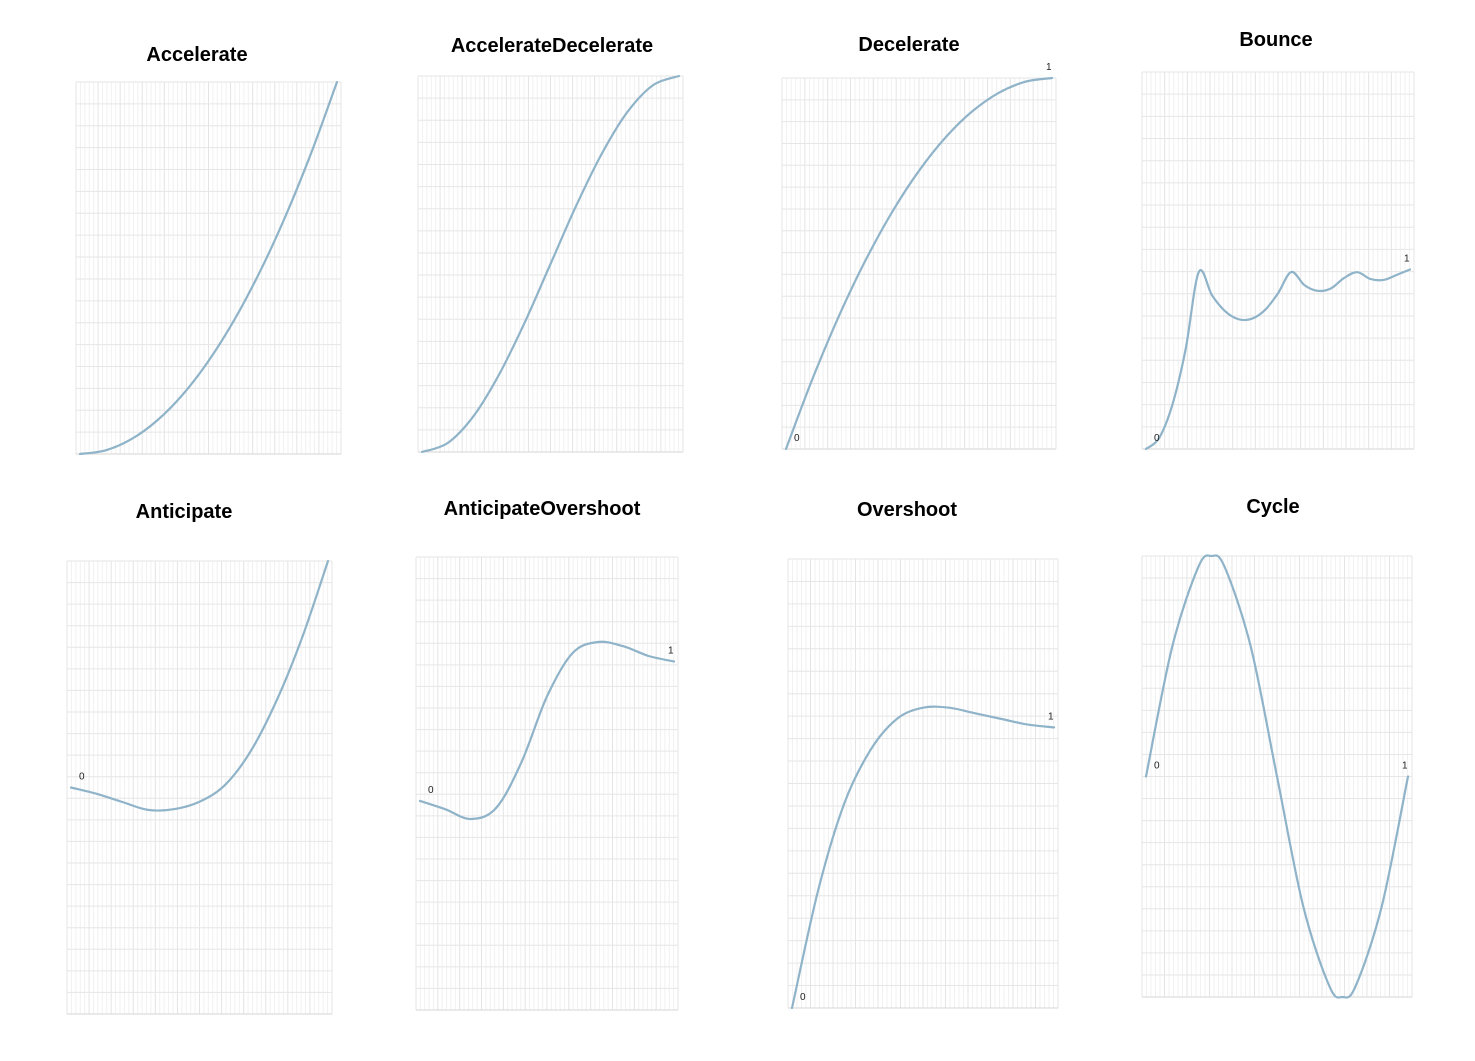  What do you see at coordinates (197, 55) in the screenshot?
I see `chart-title: Accelerate` at bounding box center [197, 55].